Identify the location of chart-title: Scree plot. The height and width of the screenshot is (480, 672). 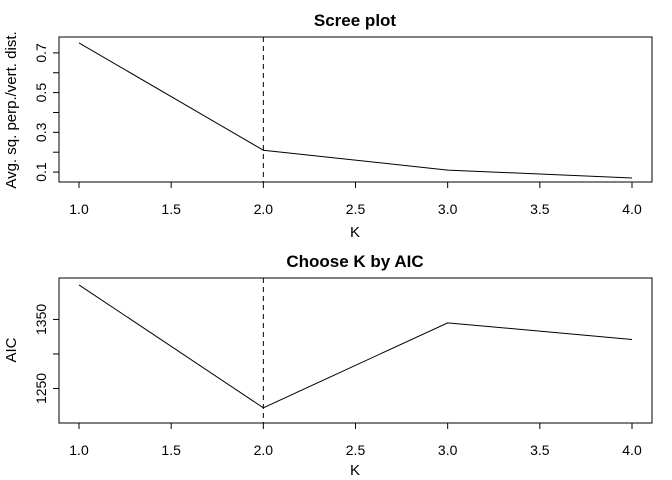
(355, 20).